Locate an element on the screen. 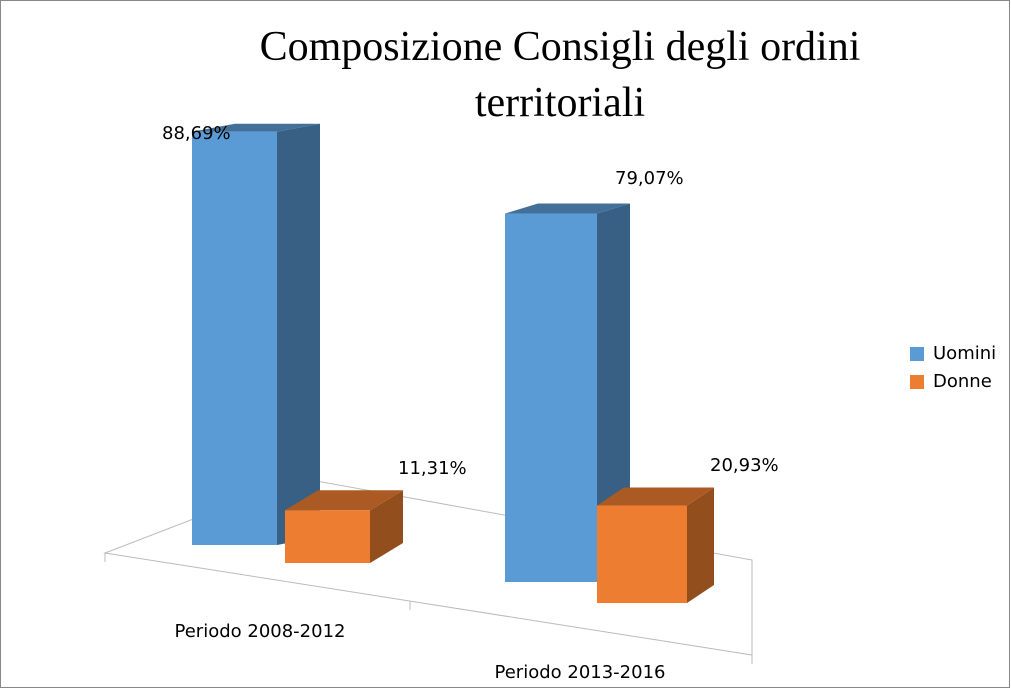  data-label: 11,31% is located at coordinates (432, 468).